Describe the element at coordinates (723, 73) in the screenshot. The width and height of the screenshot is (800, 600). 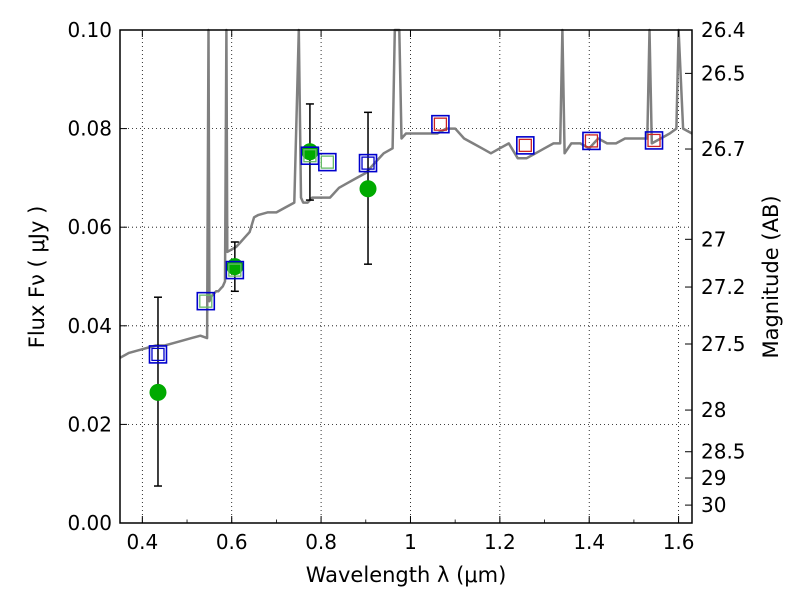
I see `y2-tick-label: 26.5` at that location.